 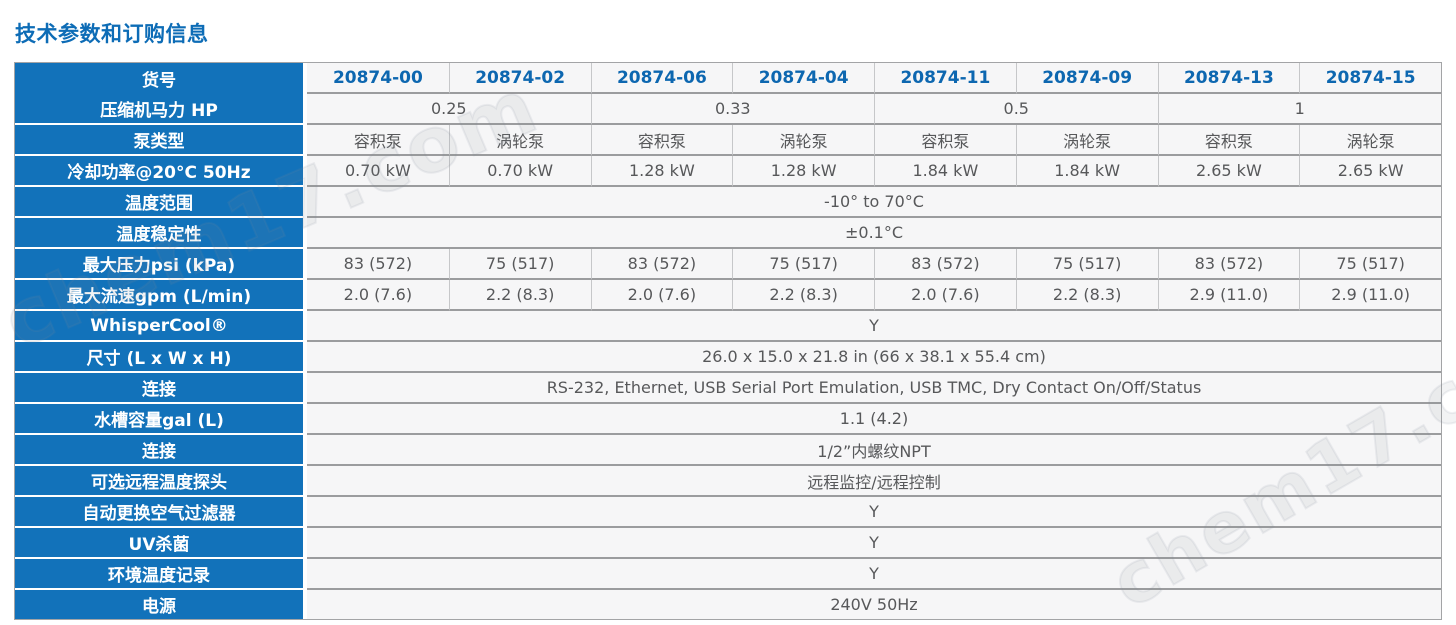 I want to click on spec-cell: ±0.1°C, so click(x=874, y=233).